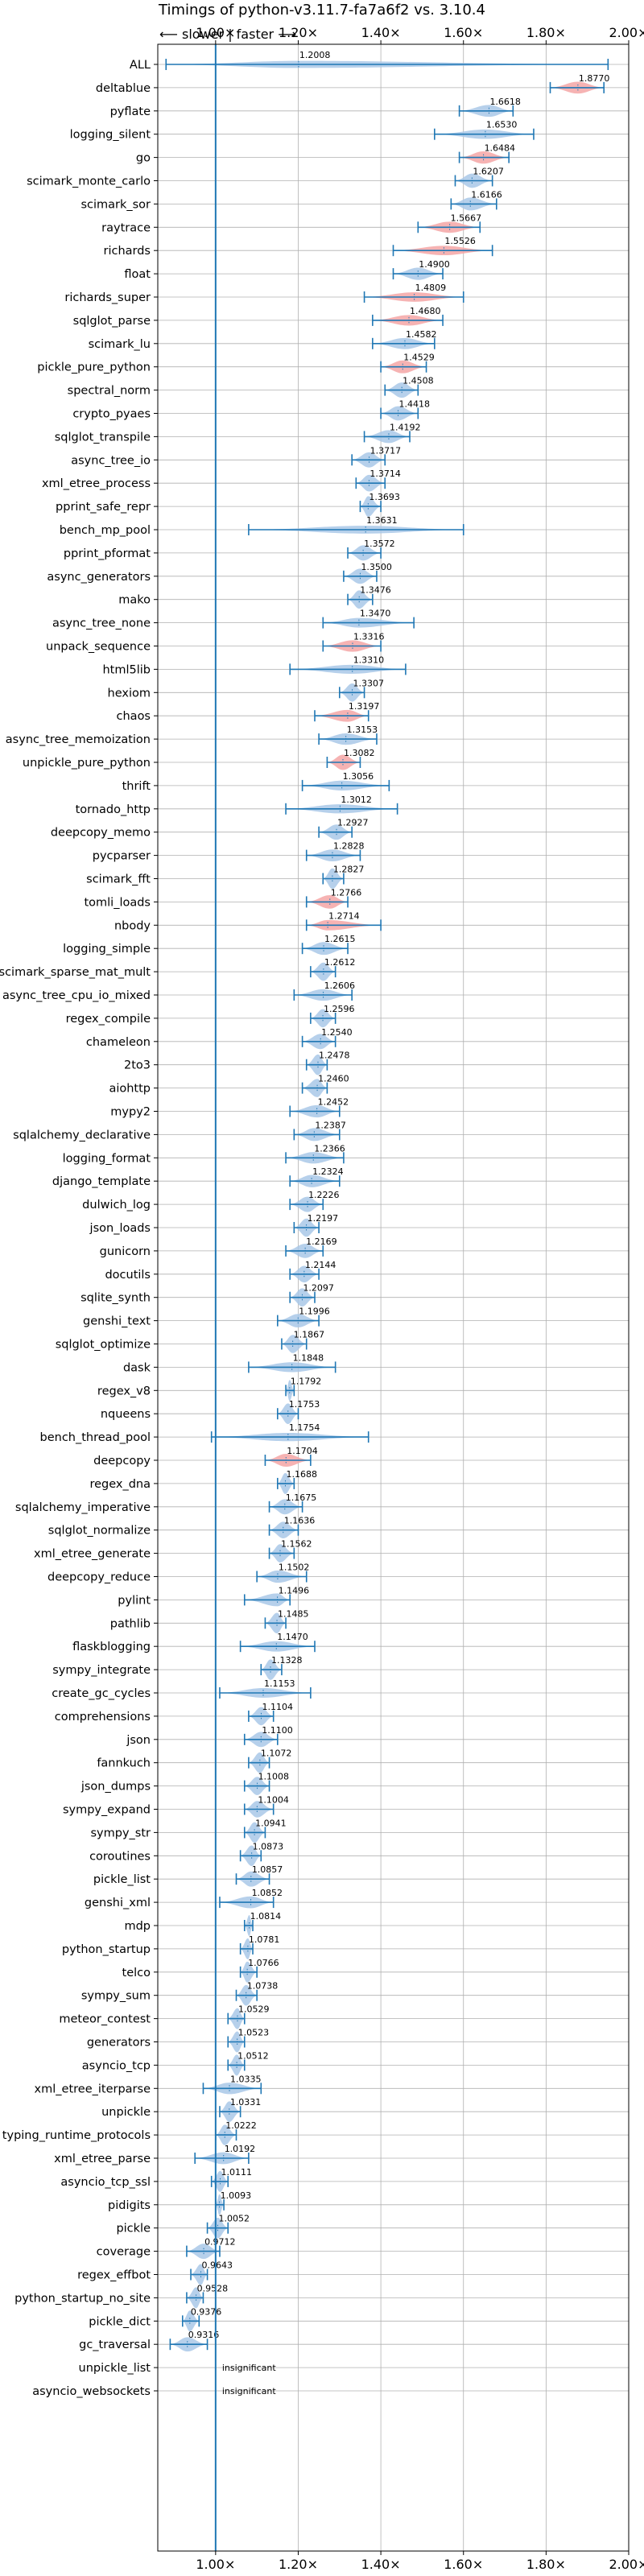 This screenshot has height=2576, width=644. What do you see at coordinates (120, 1484) in the screenshot?
I see `category-label-regex-dna: regex_dna` at bounding box center [120, 1484].